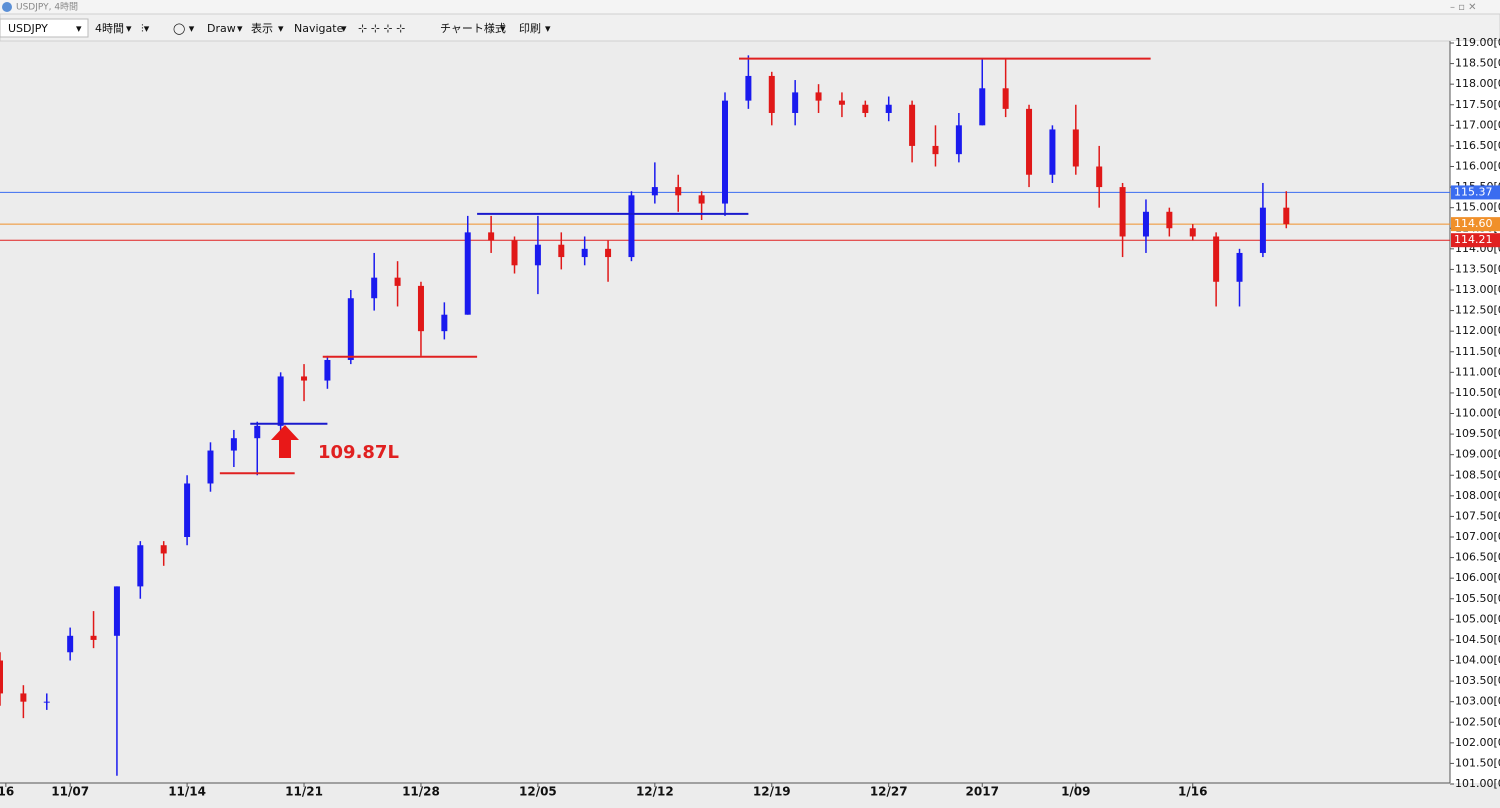 This screenshot has height=808, width=1500. I want to click on y-tick-label: 116.00[0, so click(1477, 166).